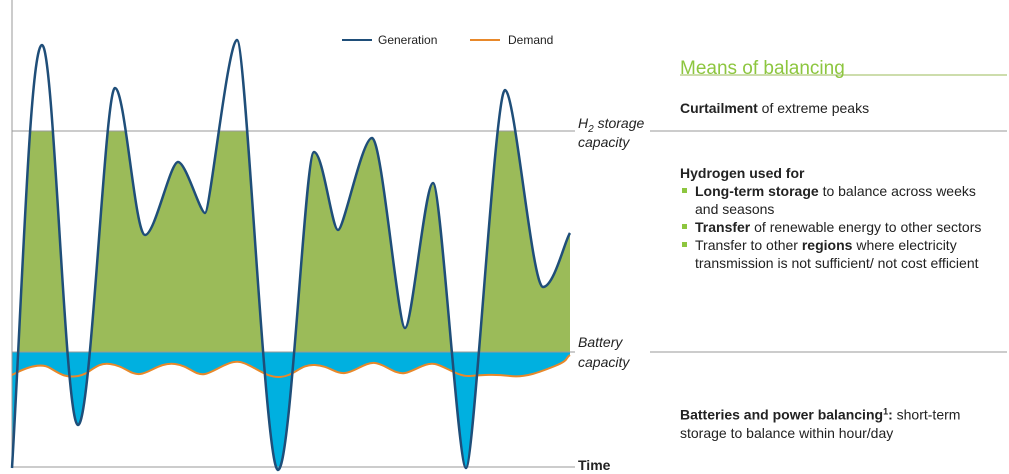  I want to click on text: to balance across weeks and seasons, so click(835, 200).